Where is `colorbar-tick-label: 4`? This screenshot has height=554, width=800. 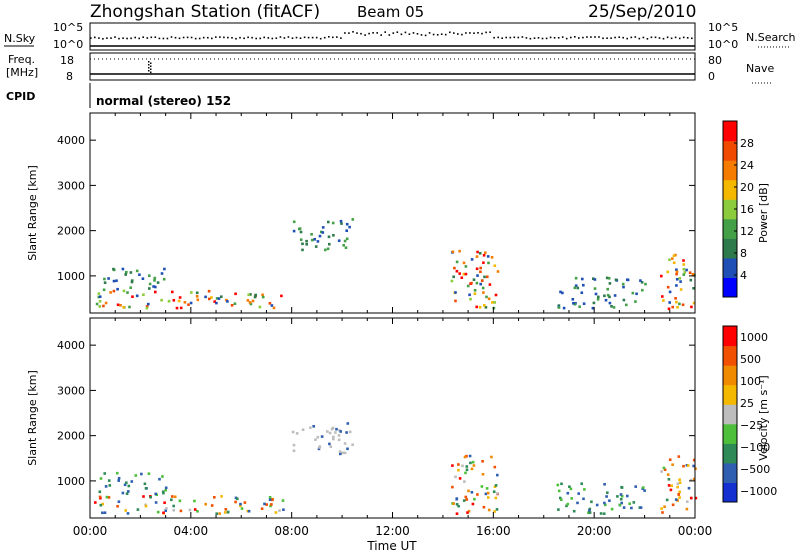 colorbar-tick-label: 4 is located at coordinates (743, 275).